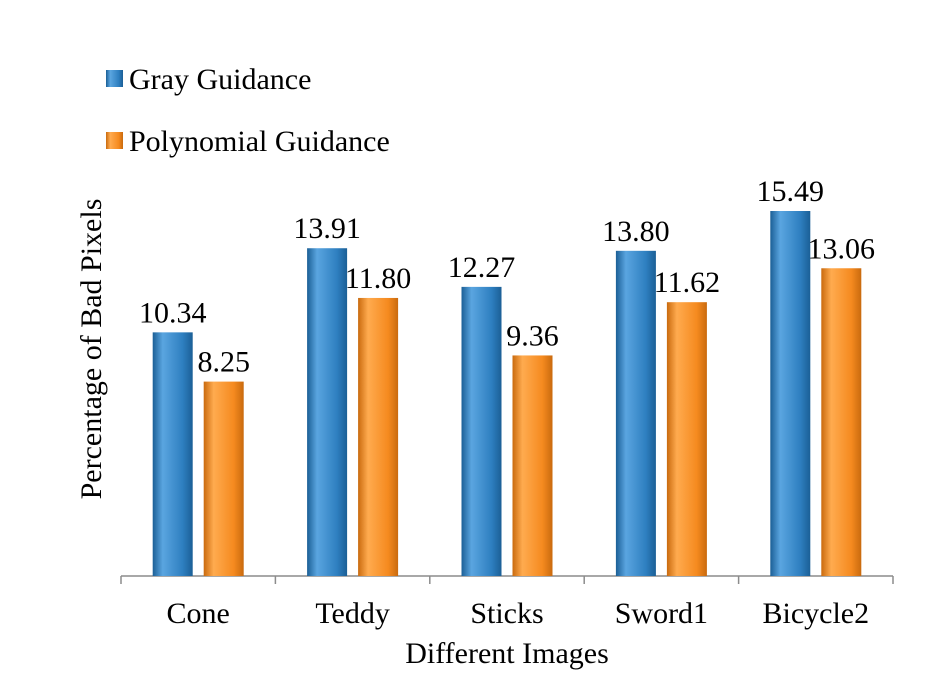 The width and height of the screenshot is (952, 678). What do you see at coordinates (223, 362) in the screenshot?
I see `value-label-polynomial-guidance-cone: 8.25` at bounding box center [223, 362].